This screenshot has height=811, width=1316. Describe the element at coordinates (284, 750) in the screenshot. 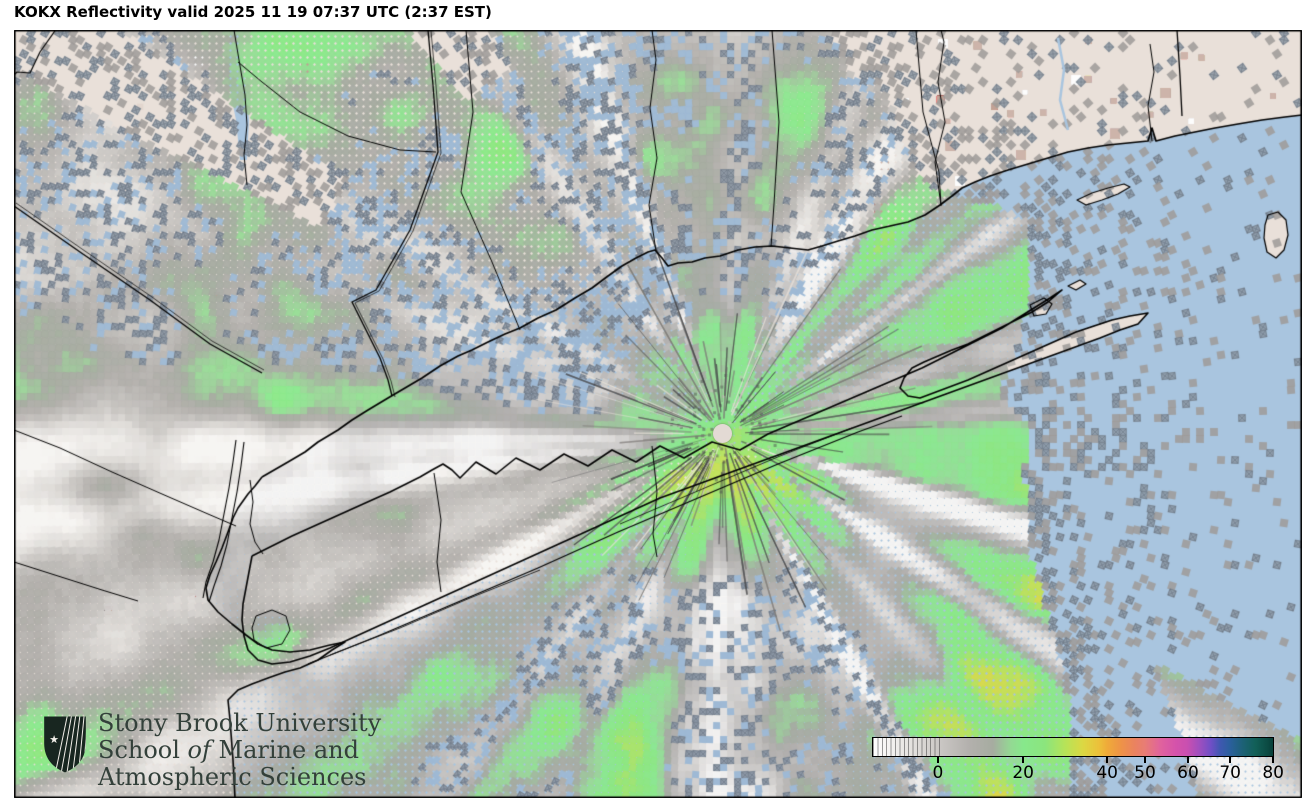

I see `logo-line-2-post: Marine and` at that location.